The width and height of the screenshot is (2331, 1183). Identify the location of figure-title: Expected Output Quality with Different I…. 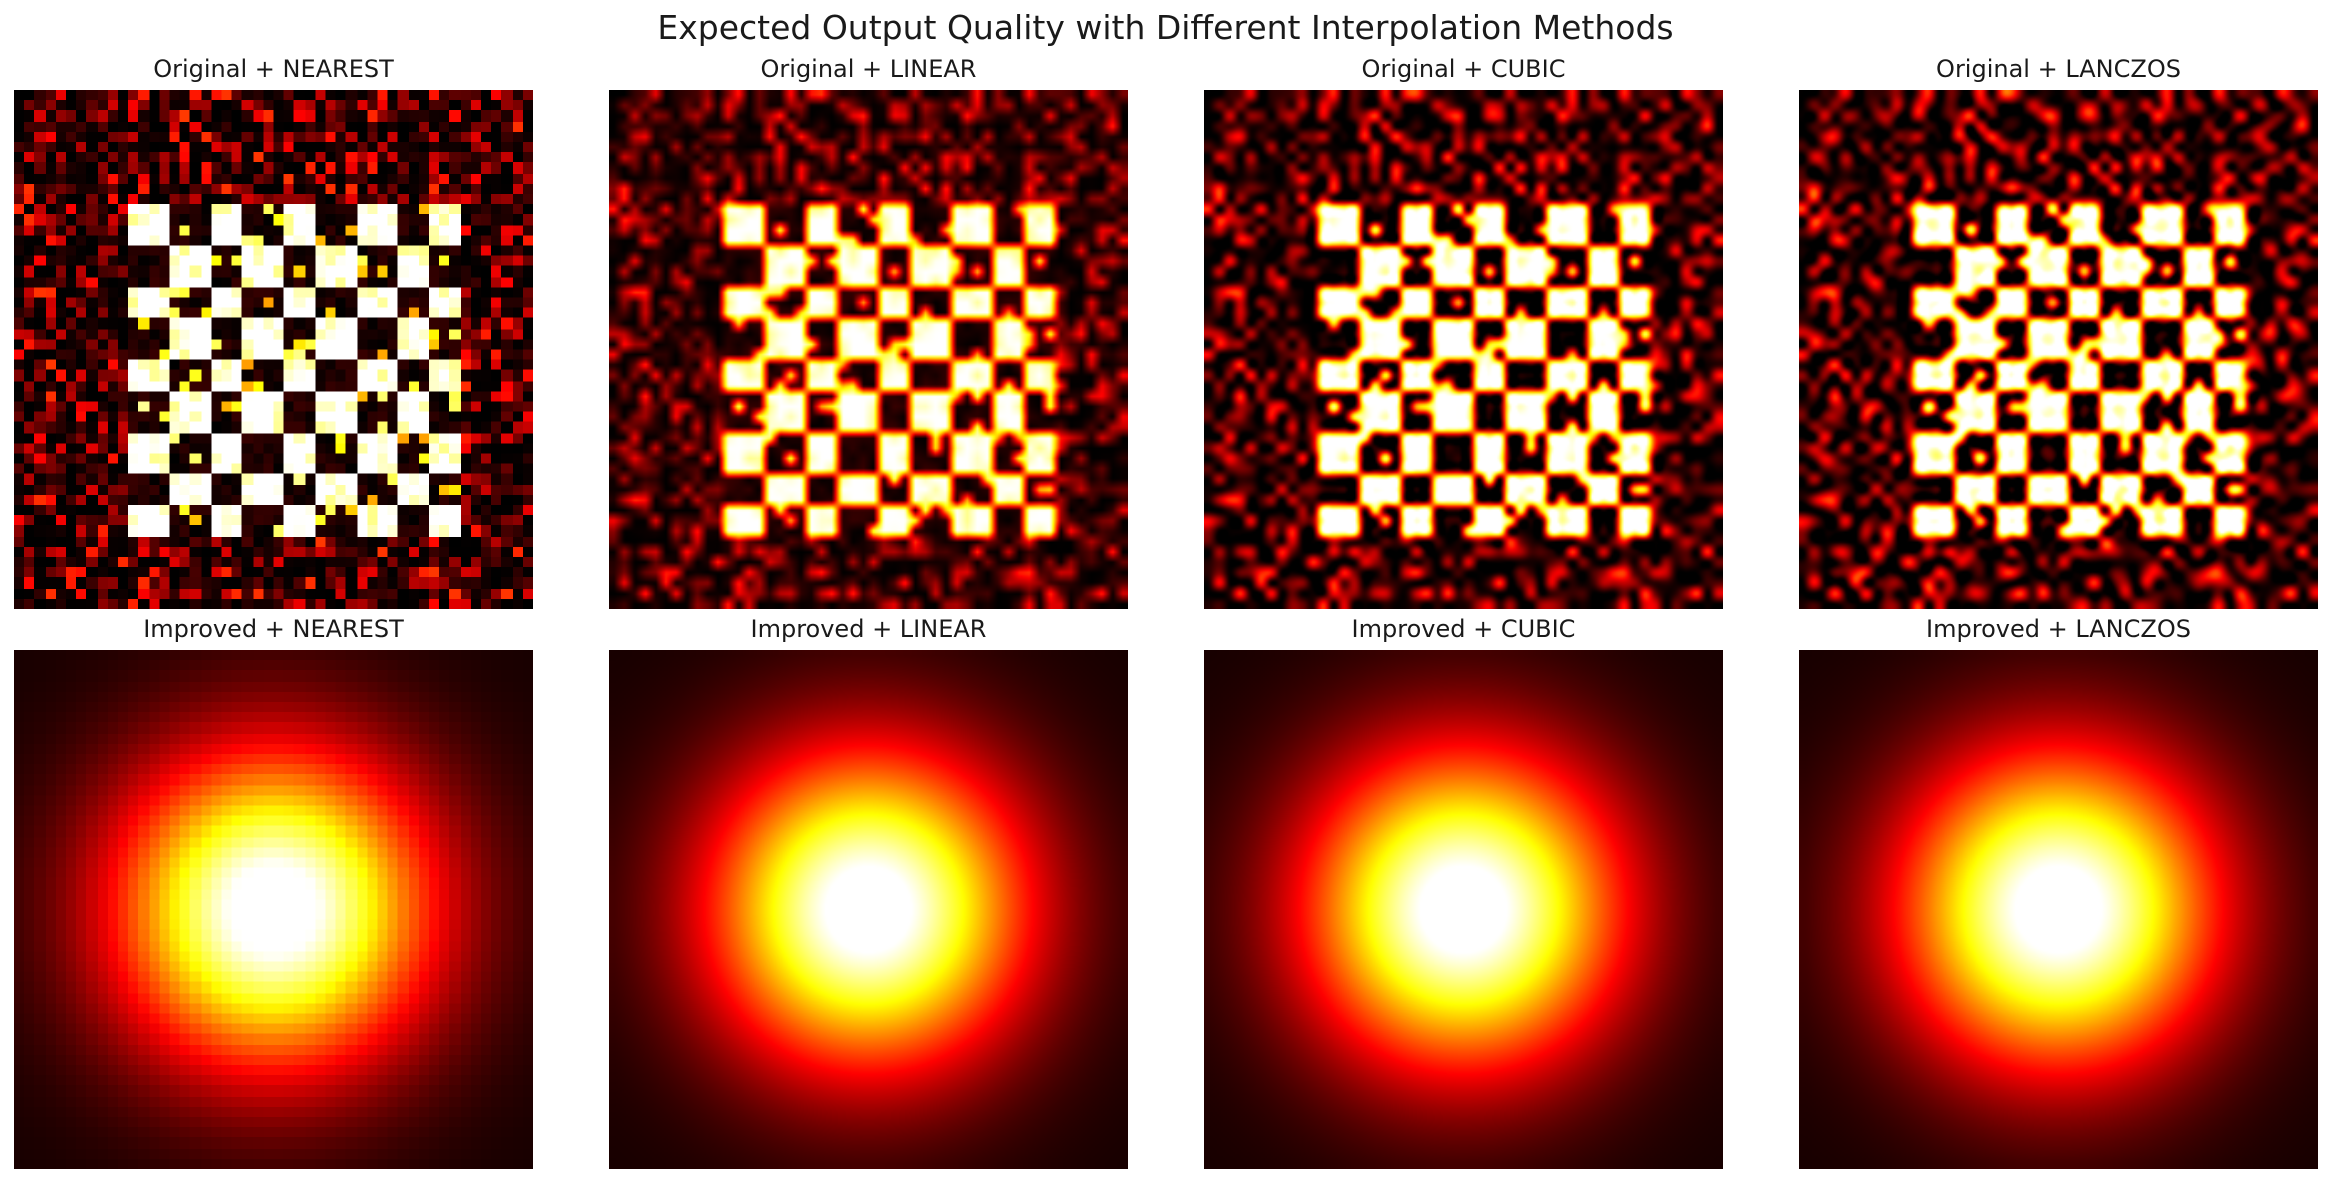
(1165, 27).